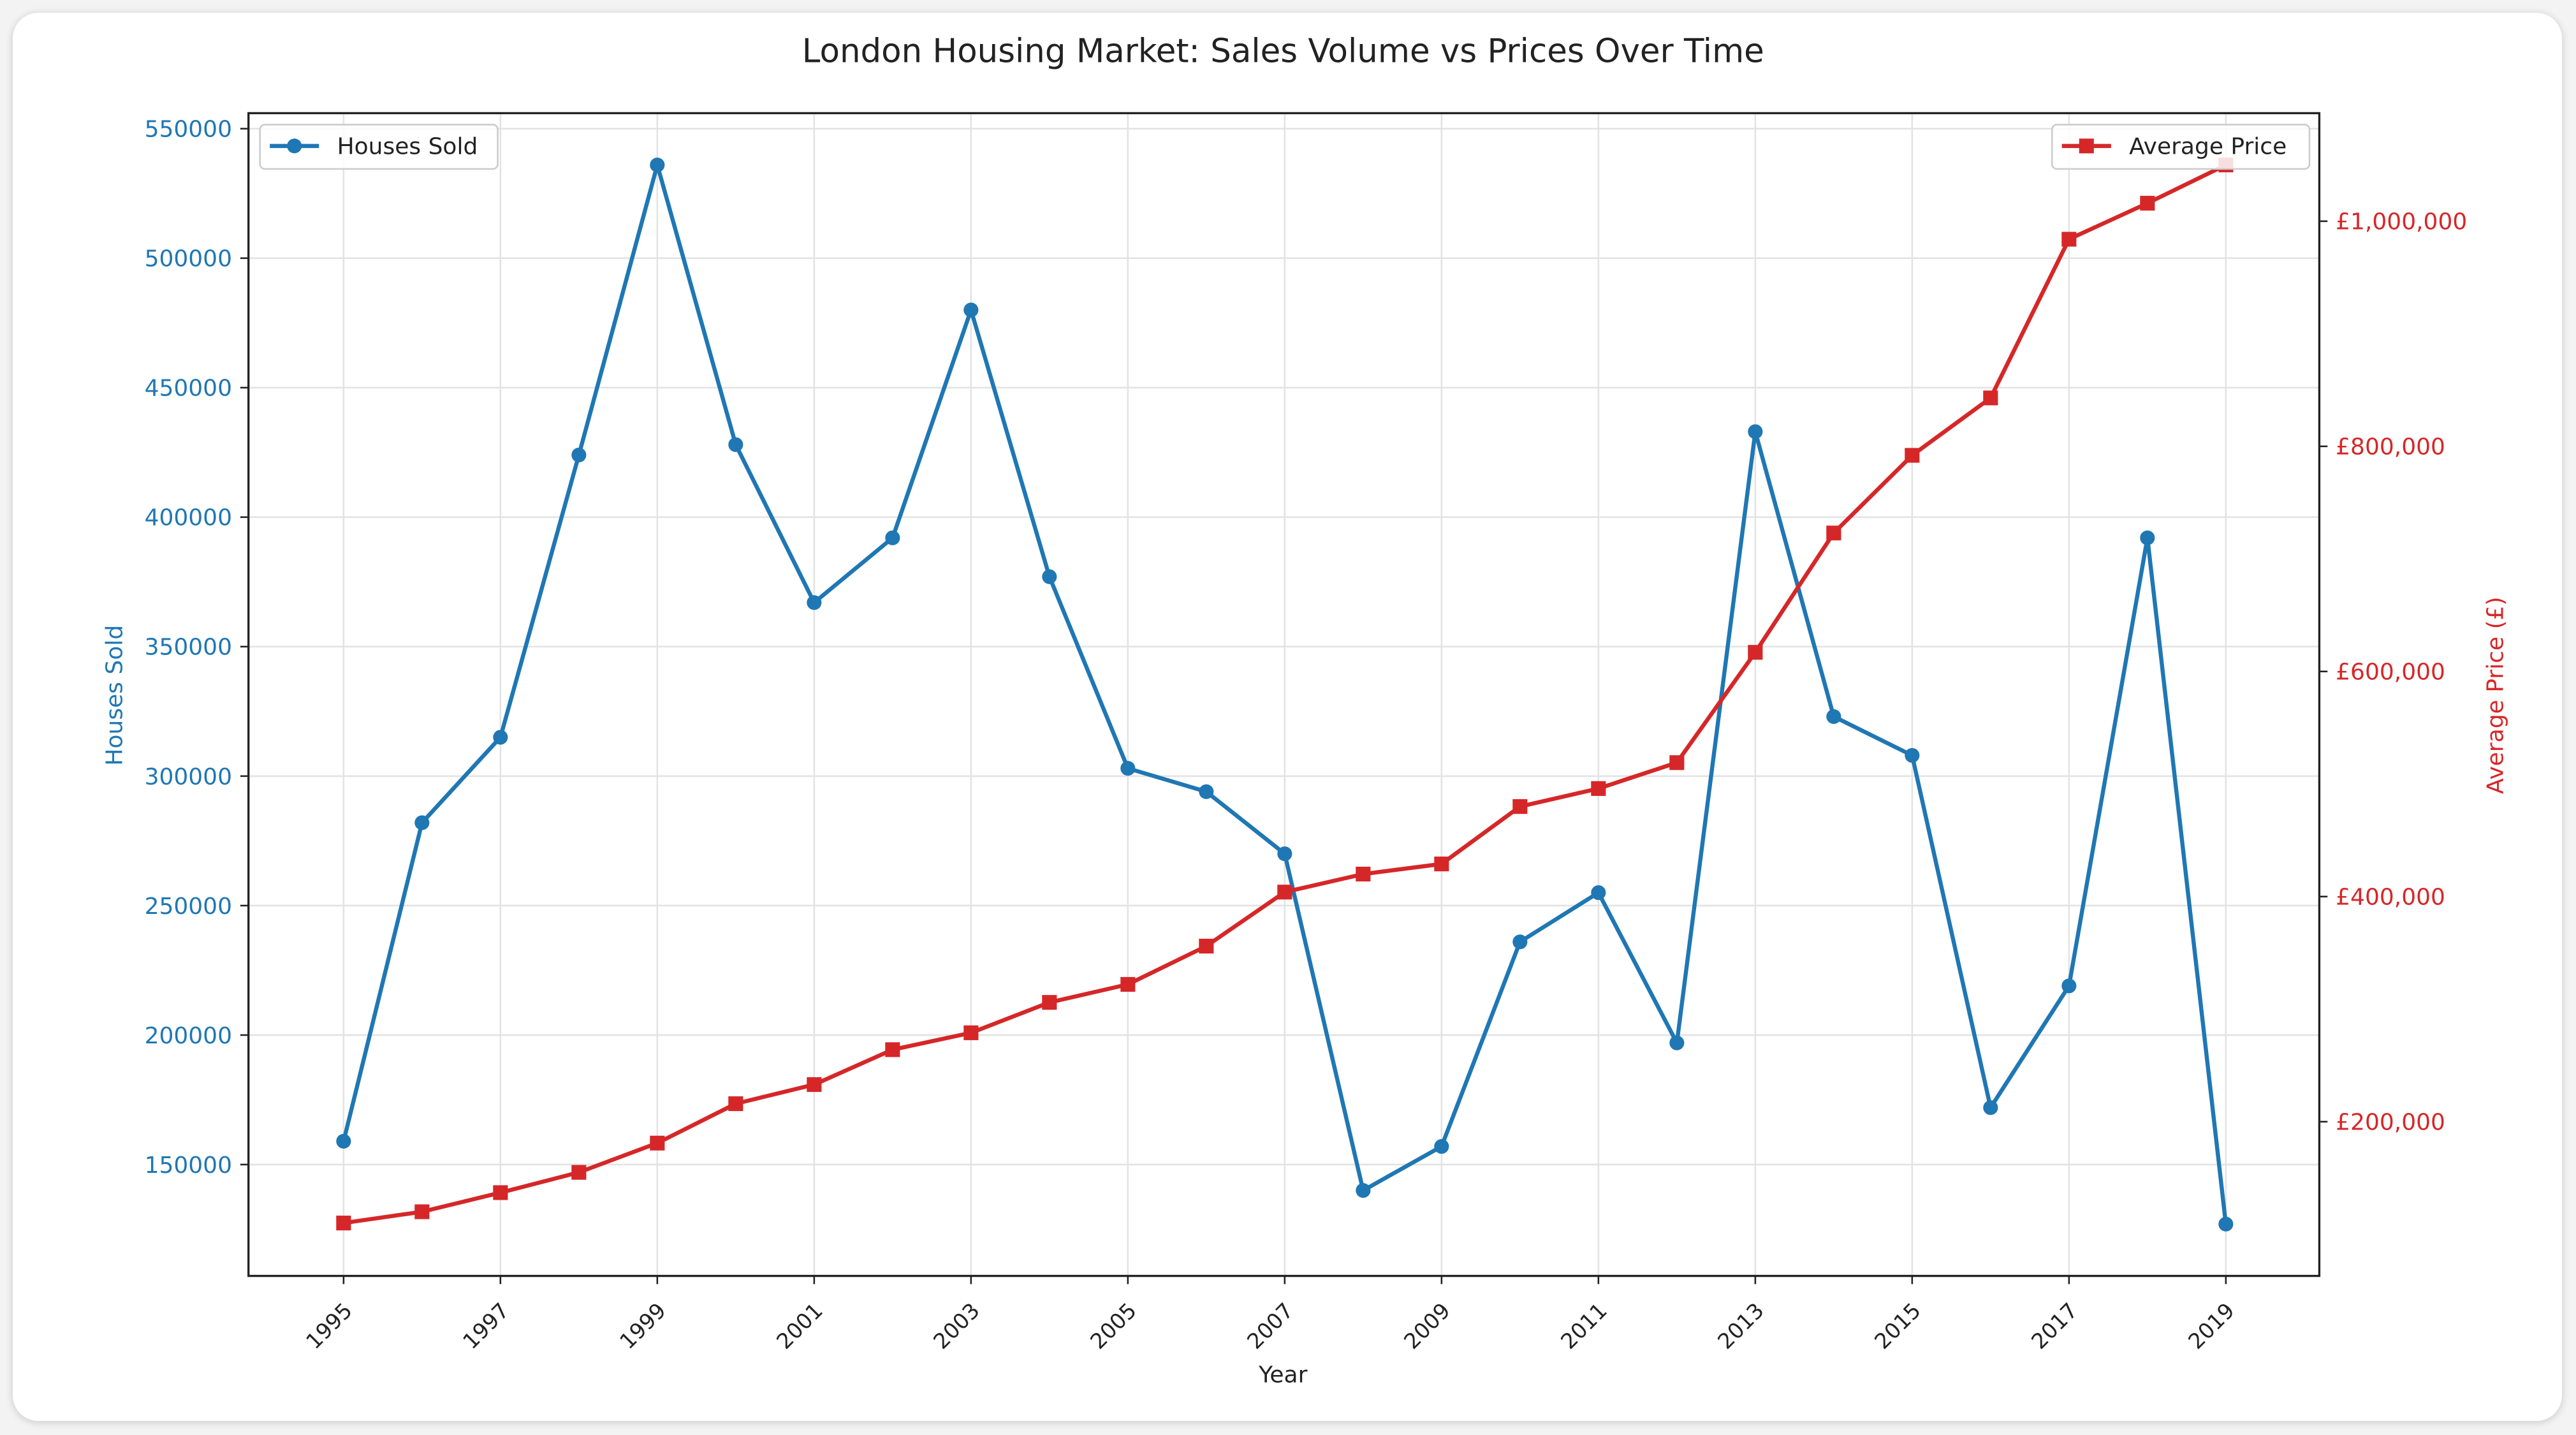 The width and height of the screenshot is (2576, 1435). I want to click on y-tick-label: 300000, so click(188, 777).